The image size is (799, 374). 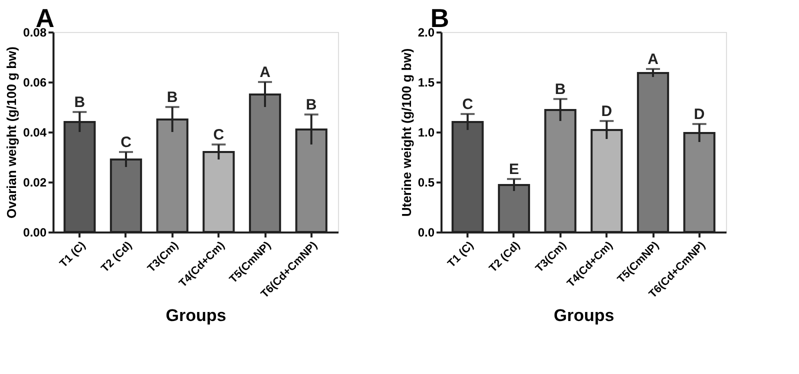 I want to click on y-tick-label: 0.08, so click(x=35, y=33).